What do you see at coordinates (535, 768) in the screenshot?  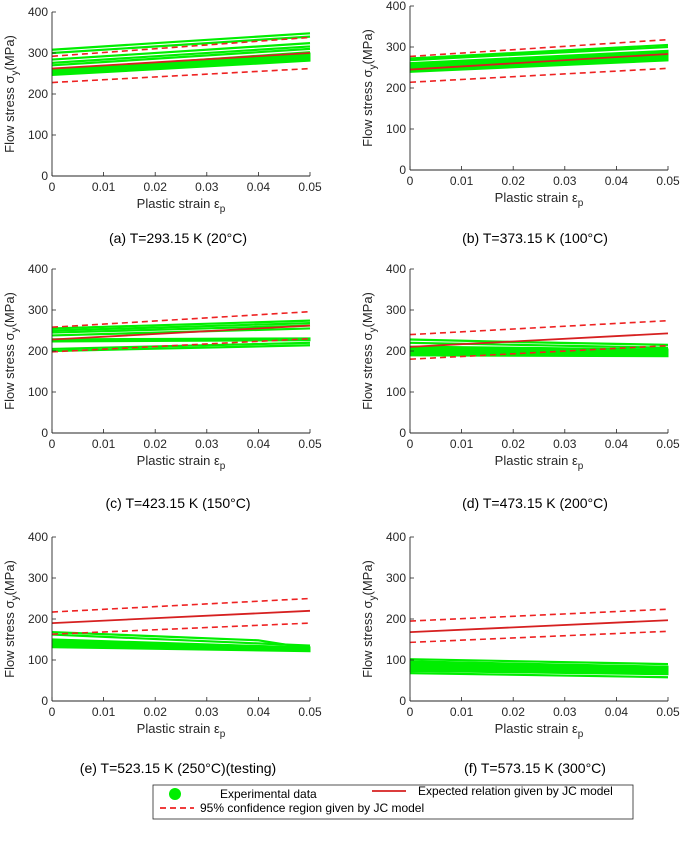 I see `panel-caption: (f) T=573.15 K (300°C)` at bounding box center [535, 768].